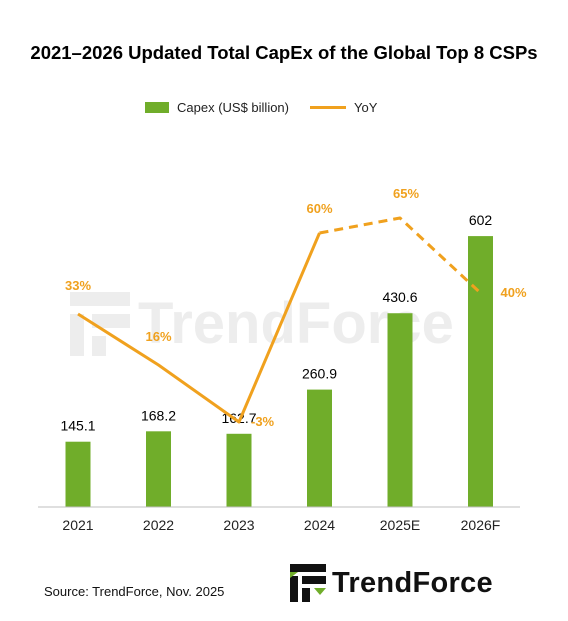 Image resolution: width=568 pixels, height=621 pixels. I want to click on bar-value-label: 430.6, so click(399, 297).